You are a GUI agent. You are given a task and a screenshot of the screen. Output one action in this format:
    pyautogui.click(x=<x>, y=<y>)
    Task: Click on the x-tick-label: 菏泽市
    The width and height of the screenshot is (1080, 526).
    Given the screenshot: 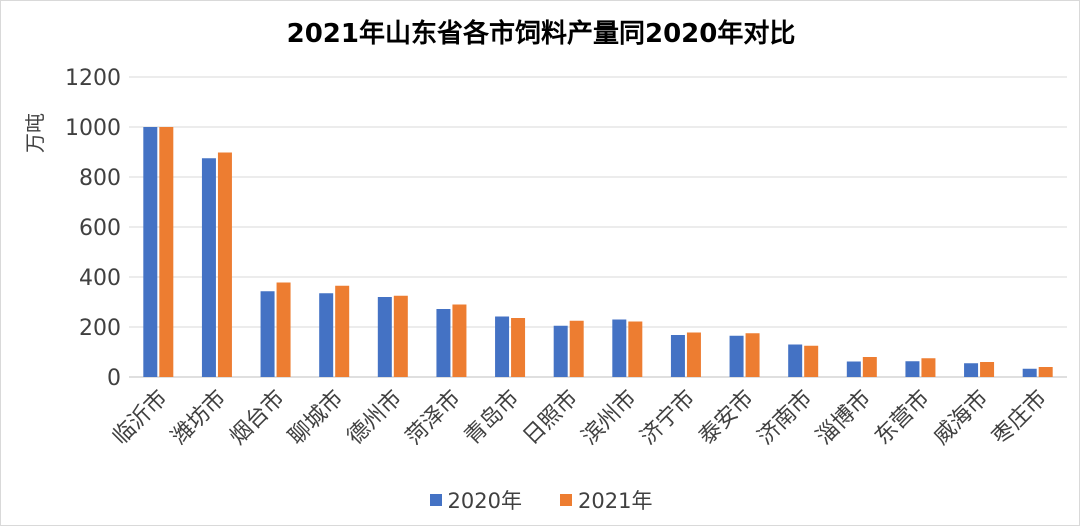 What is the action you would take?
    pyautogui.click(x=433, y=418)
    